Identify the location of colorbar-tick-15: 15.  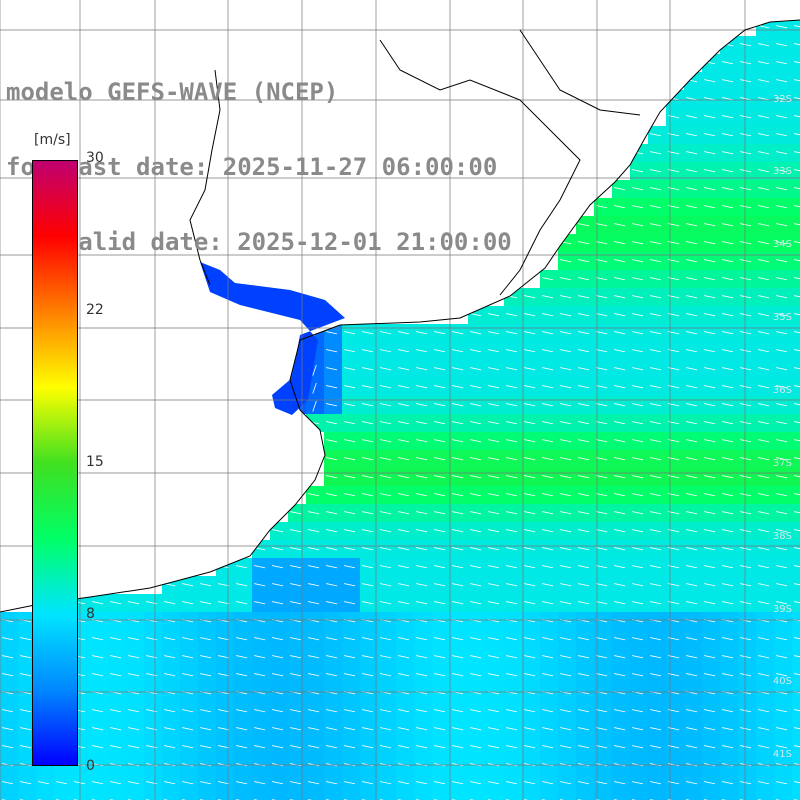
(95, 462).